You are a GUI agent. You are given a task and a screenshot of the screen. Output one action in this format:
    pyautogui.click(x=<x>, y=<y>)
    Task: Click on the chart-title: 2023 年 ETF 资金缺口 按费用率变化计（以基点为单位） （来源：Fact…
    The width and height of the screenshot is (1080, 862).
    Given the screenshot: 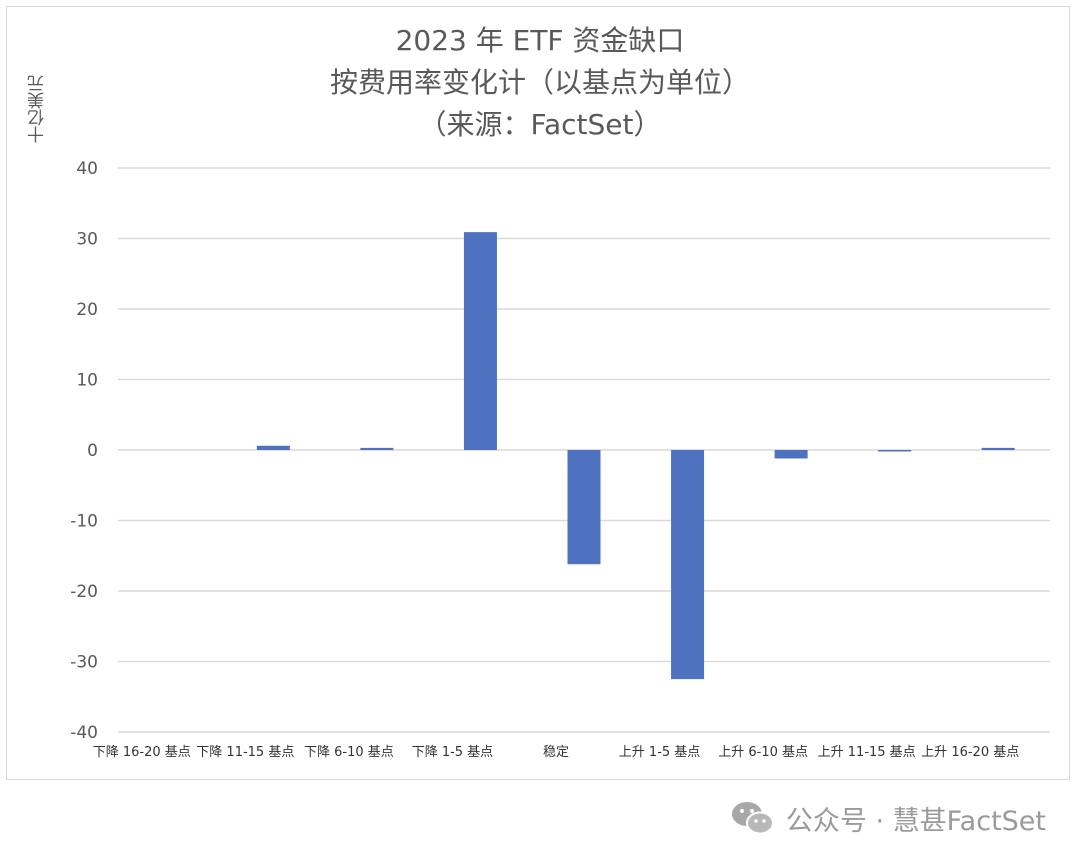 What is the action you would take?
    pyautogui.click(x=540, y=83)
    